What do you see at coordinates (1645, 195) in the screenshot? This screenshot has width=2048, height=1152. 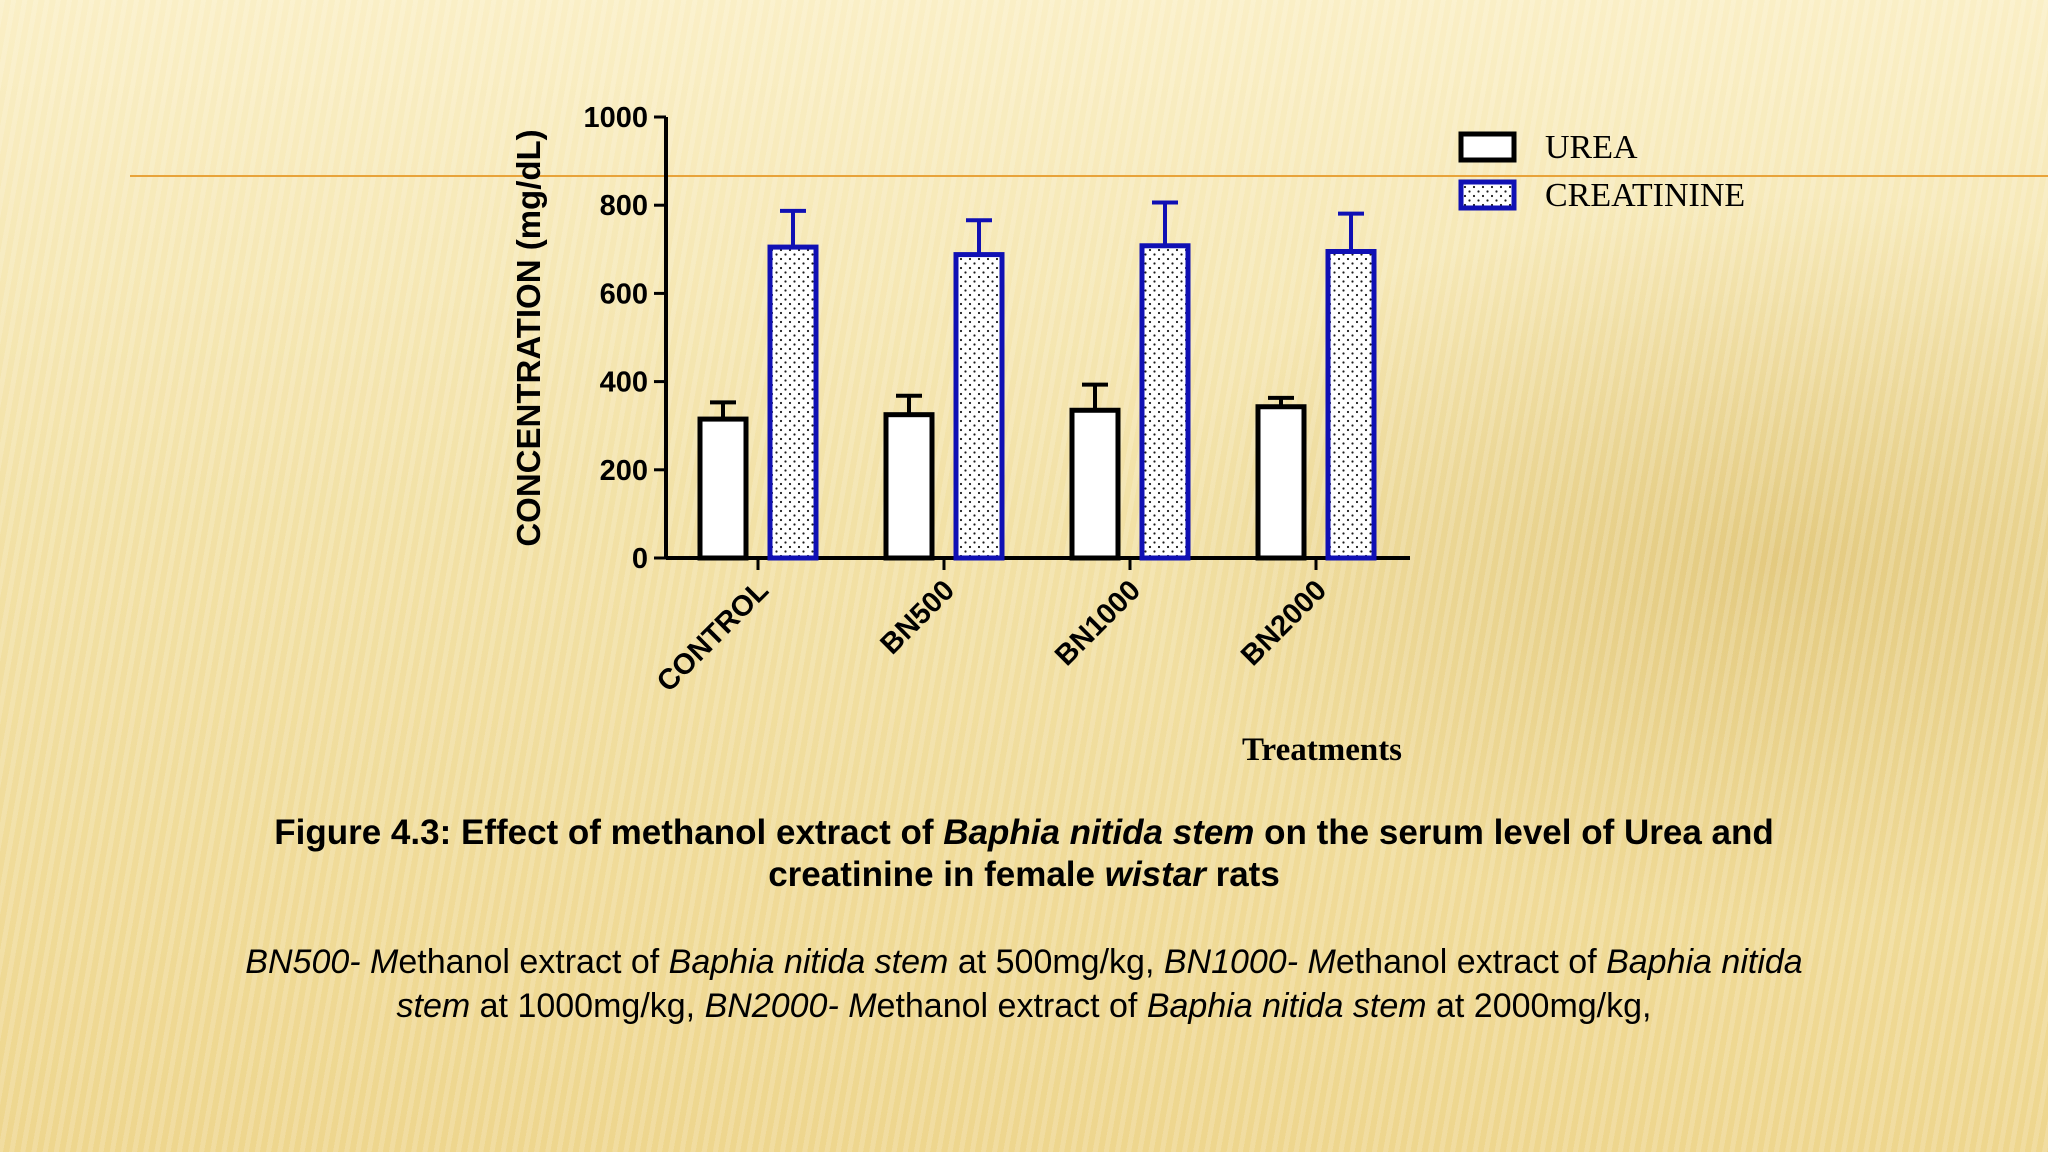 I see `legend-label-creatinine: CREATININE` at bounding box center [1645, 195].